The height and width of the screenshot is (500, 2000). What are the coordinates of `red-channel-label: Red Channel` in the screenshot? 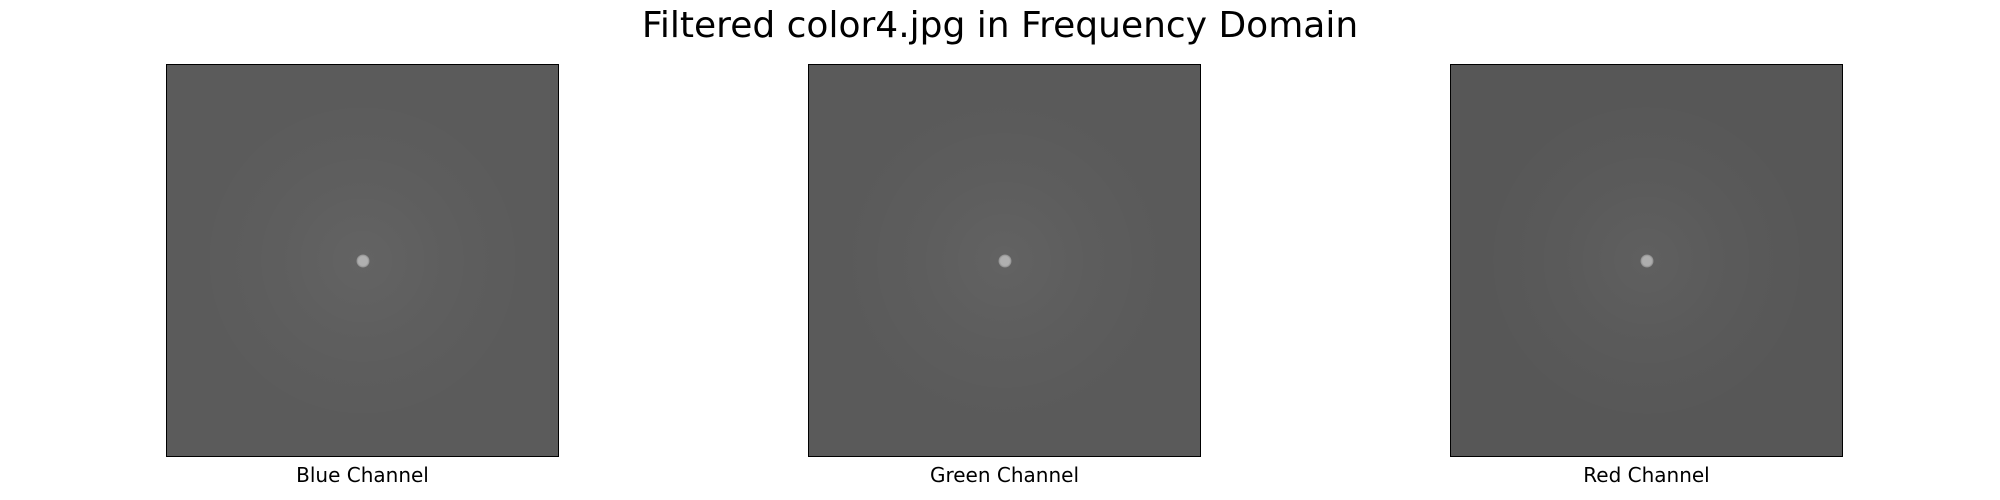 It's located at (1646, 475).